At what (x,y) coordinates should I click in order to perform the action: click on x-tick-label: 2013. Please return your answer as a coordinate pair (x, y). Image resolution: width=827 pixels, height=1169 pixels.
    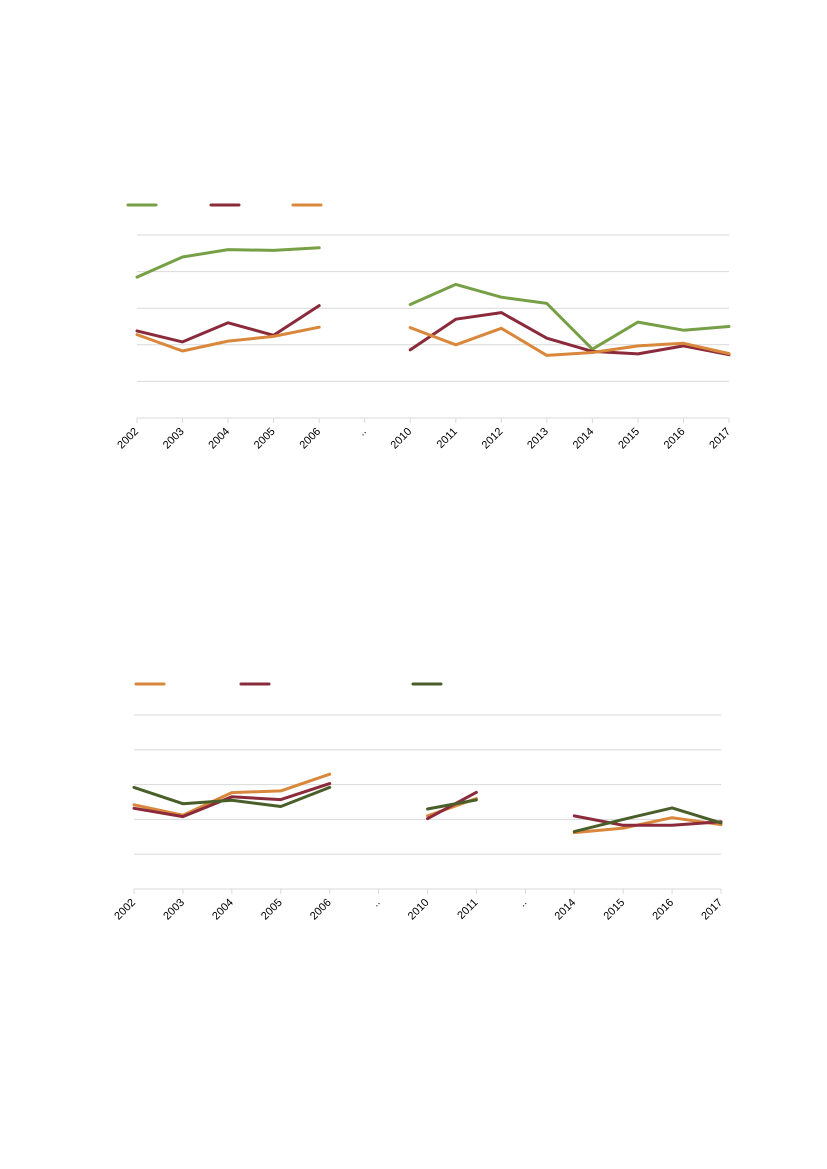
    Looking at the image, I should click on (538, 439).